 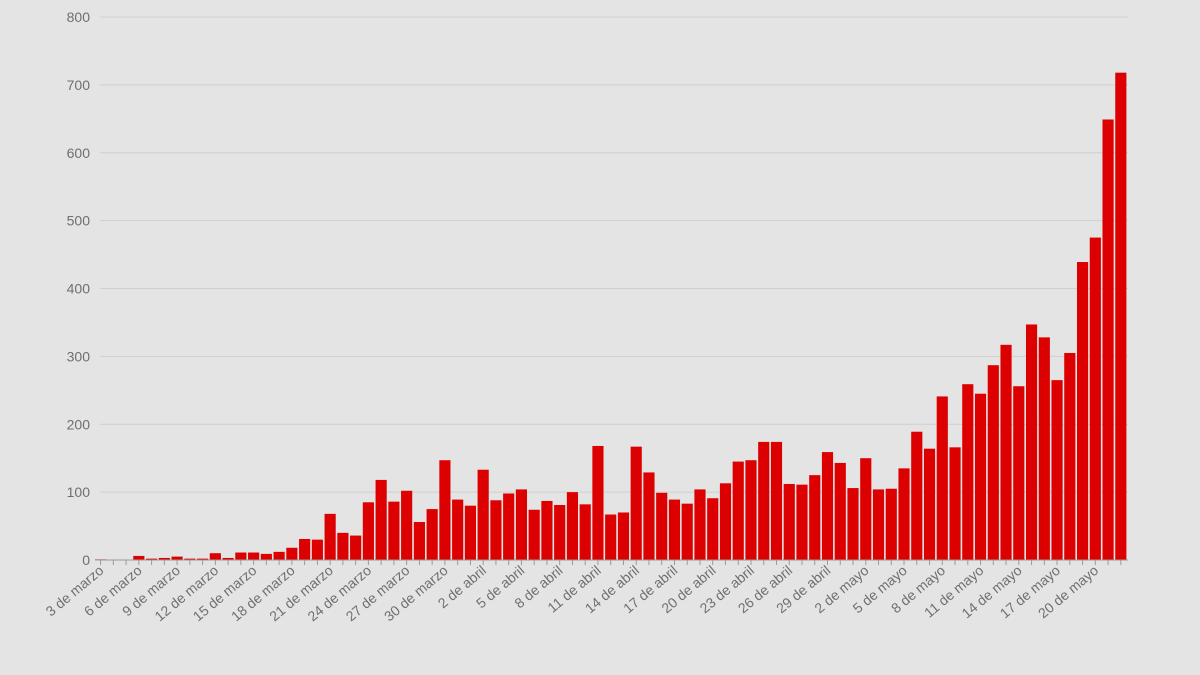 What do you see at coordinates (496, 530) in the screenshot?
I see `bar: 3 de abril: 88` at bounding box center [496, 530].